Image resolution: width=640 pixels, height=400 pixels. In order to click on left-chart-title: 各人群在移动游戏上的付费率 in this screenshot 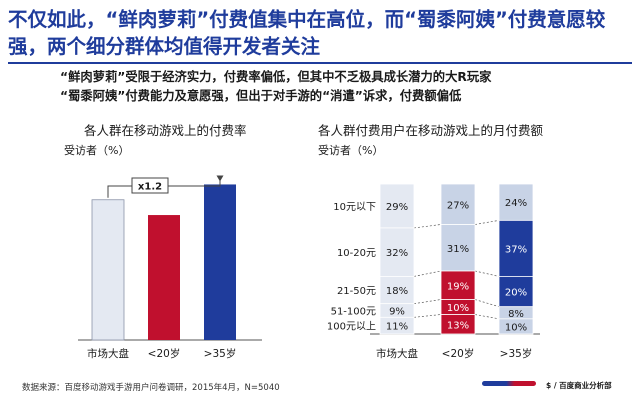, I will do `click(165, 130)`.